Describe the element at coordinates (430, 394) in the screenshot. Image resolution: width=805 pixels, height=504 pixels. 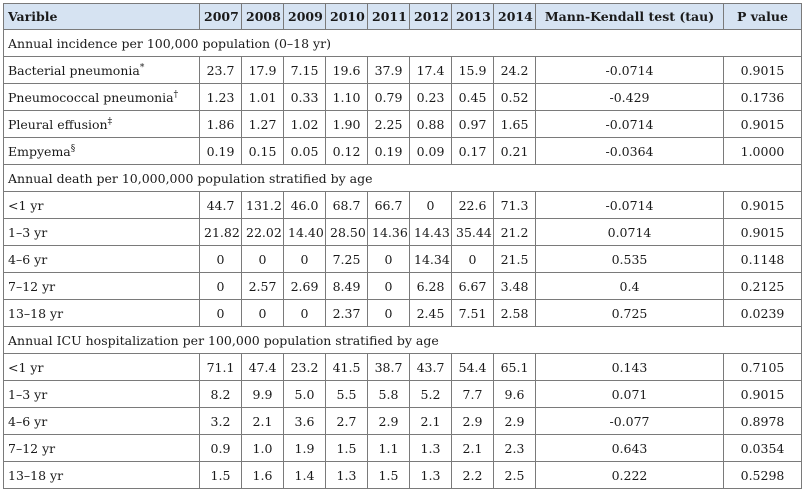
I see `year-value-cell: 5.2` at that location.